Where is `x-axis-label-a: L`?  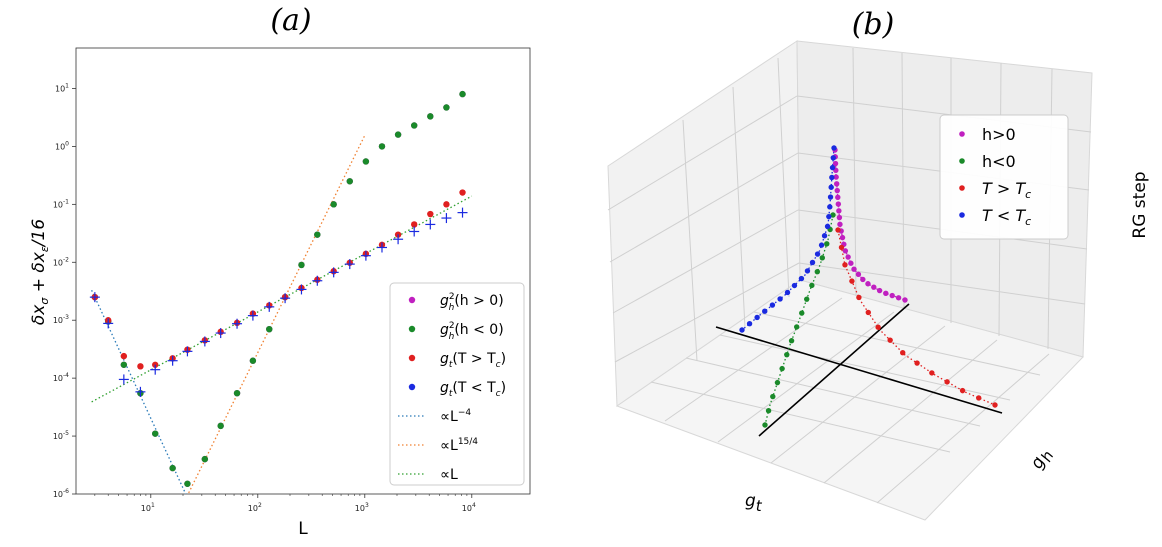 x-axis-label-a: L is located at coordinates (303, 529).